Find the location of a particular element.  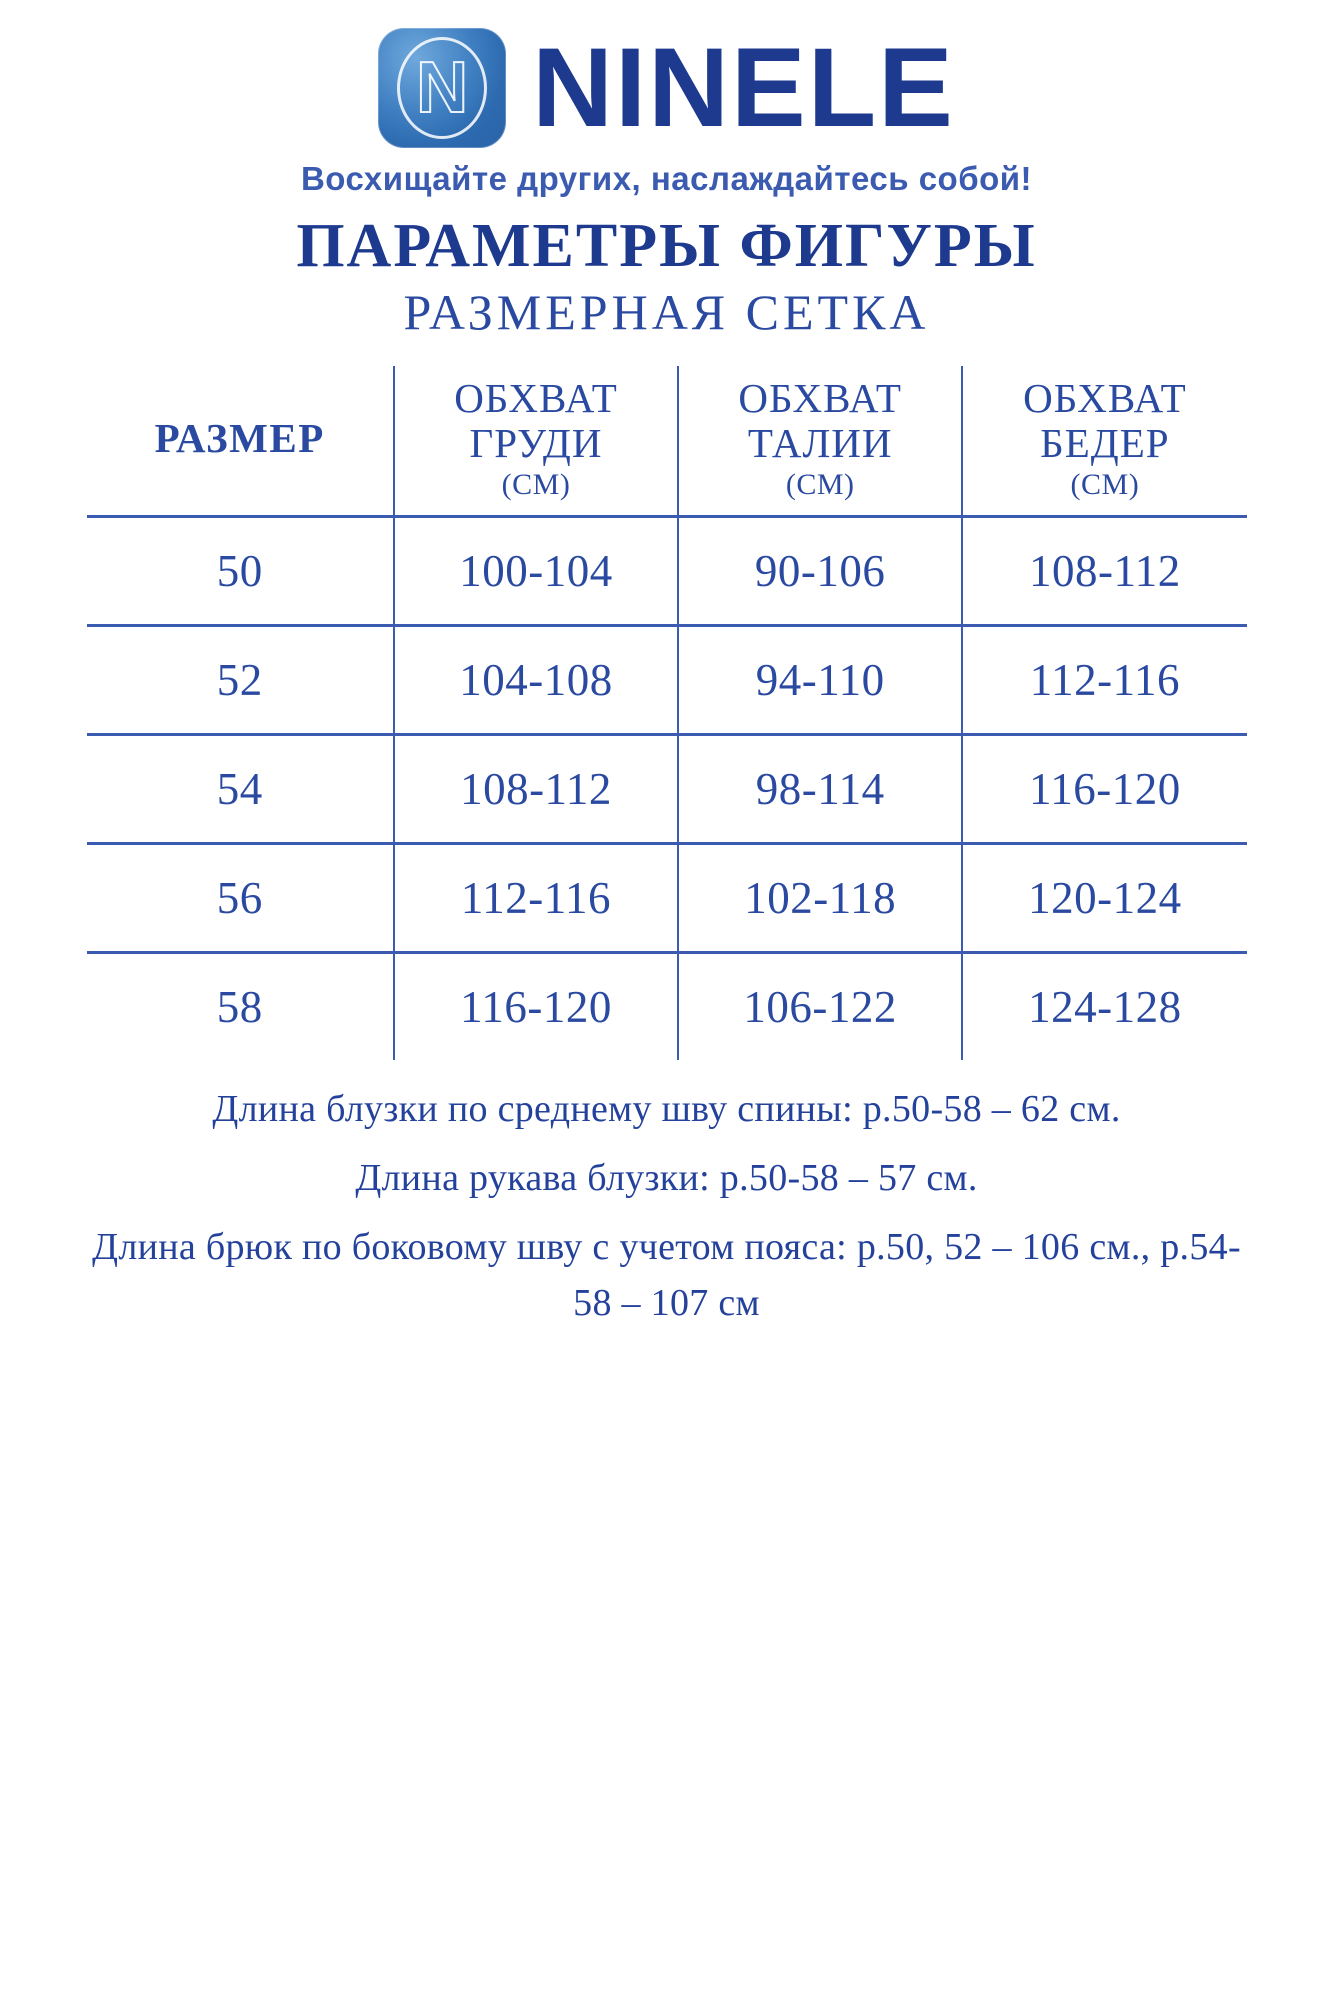

monogram-letter: N is located at coordinates (442, 88).